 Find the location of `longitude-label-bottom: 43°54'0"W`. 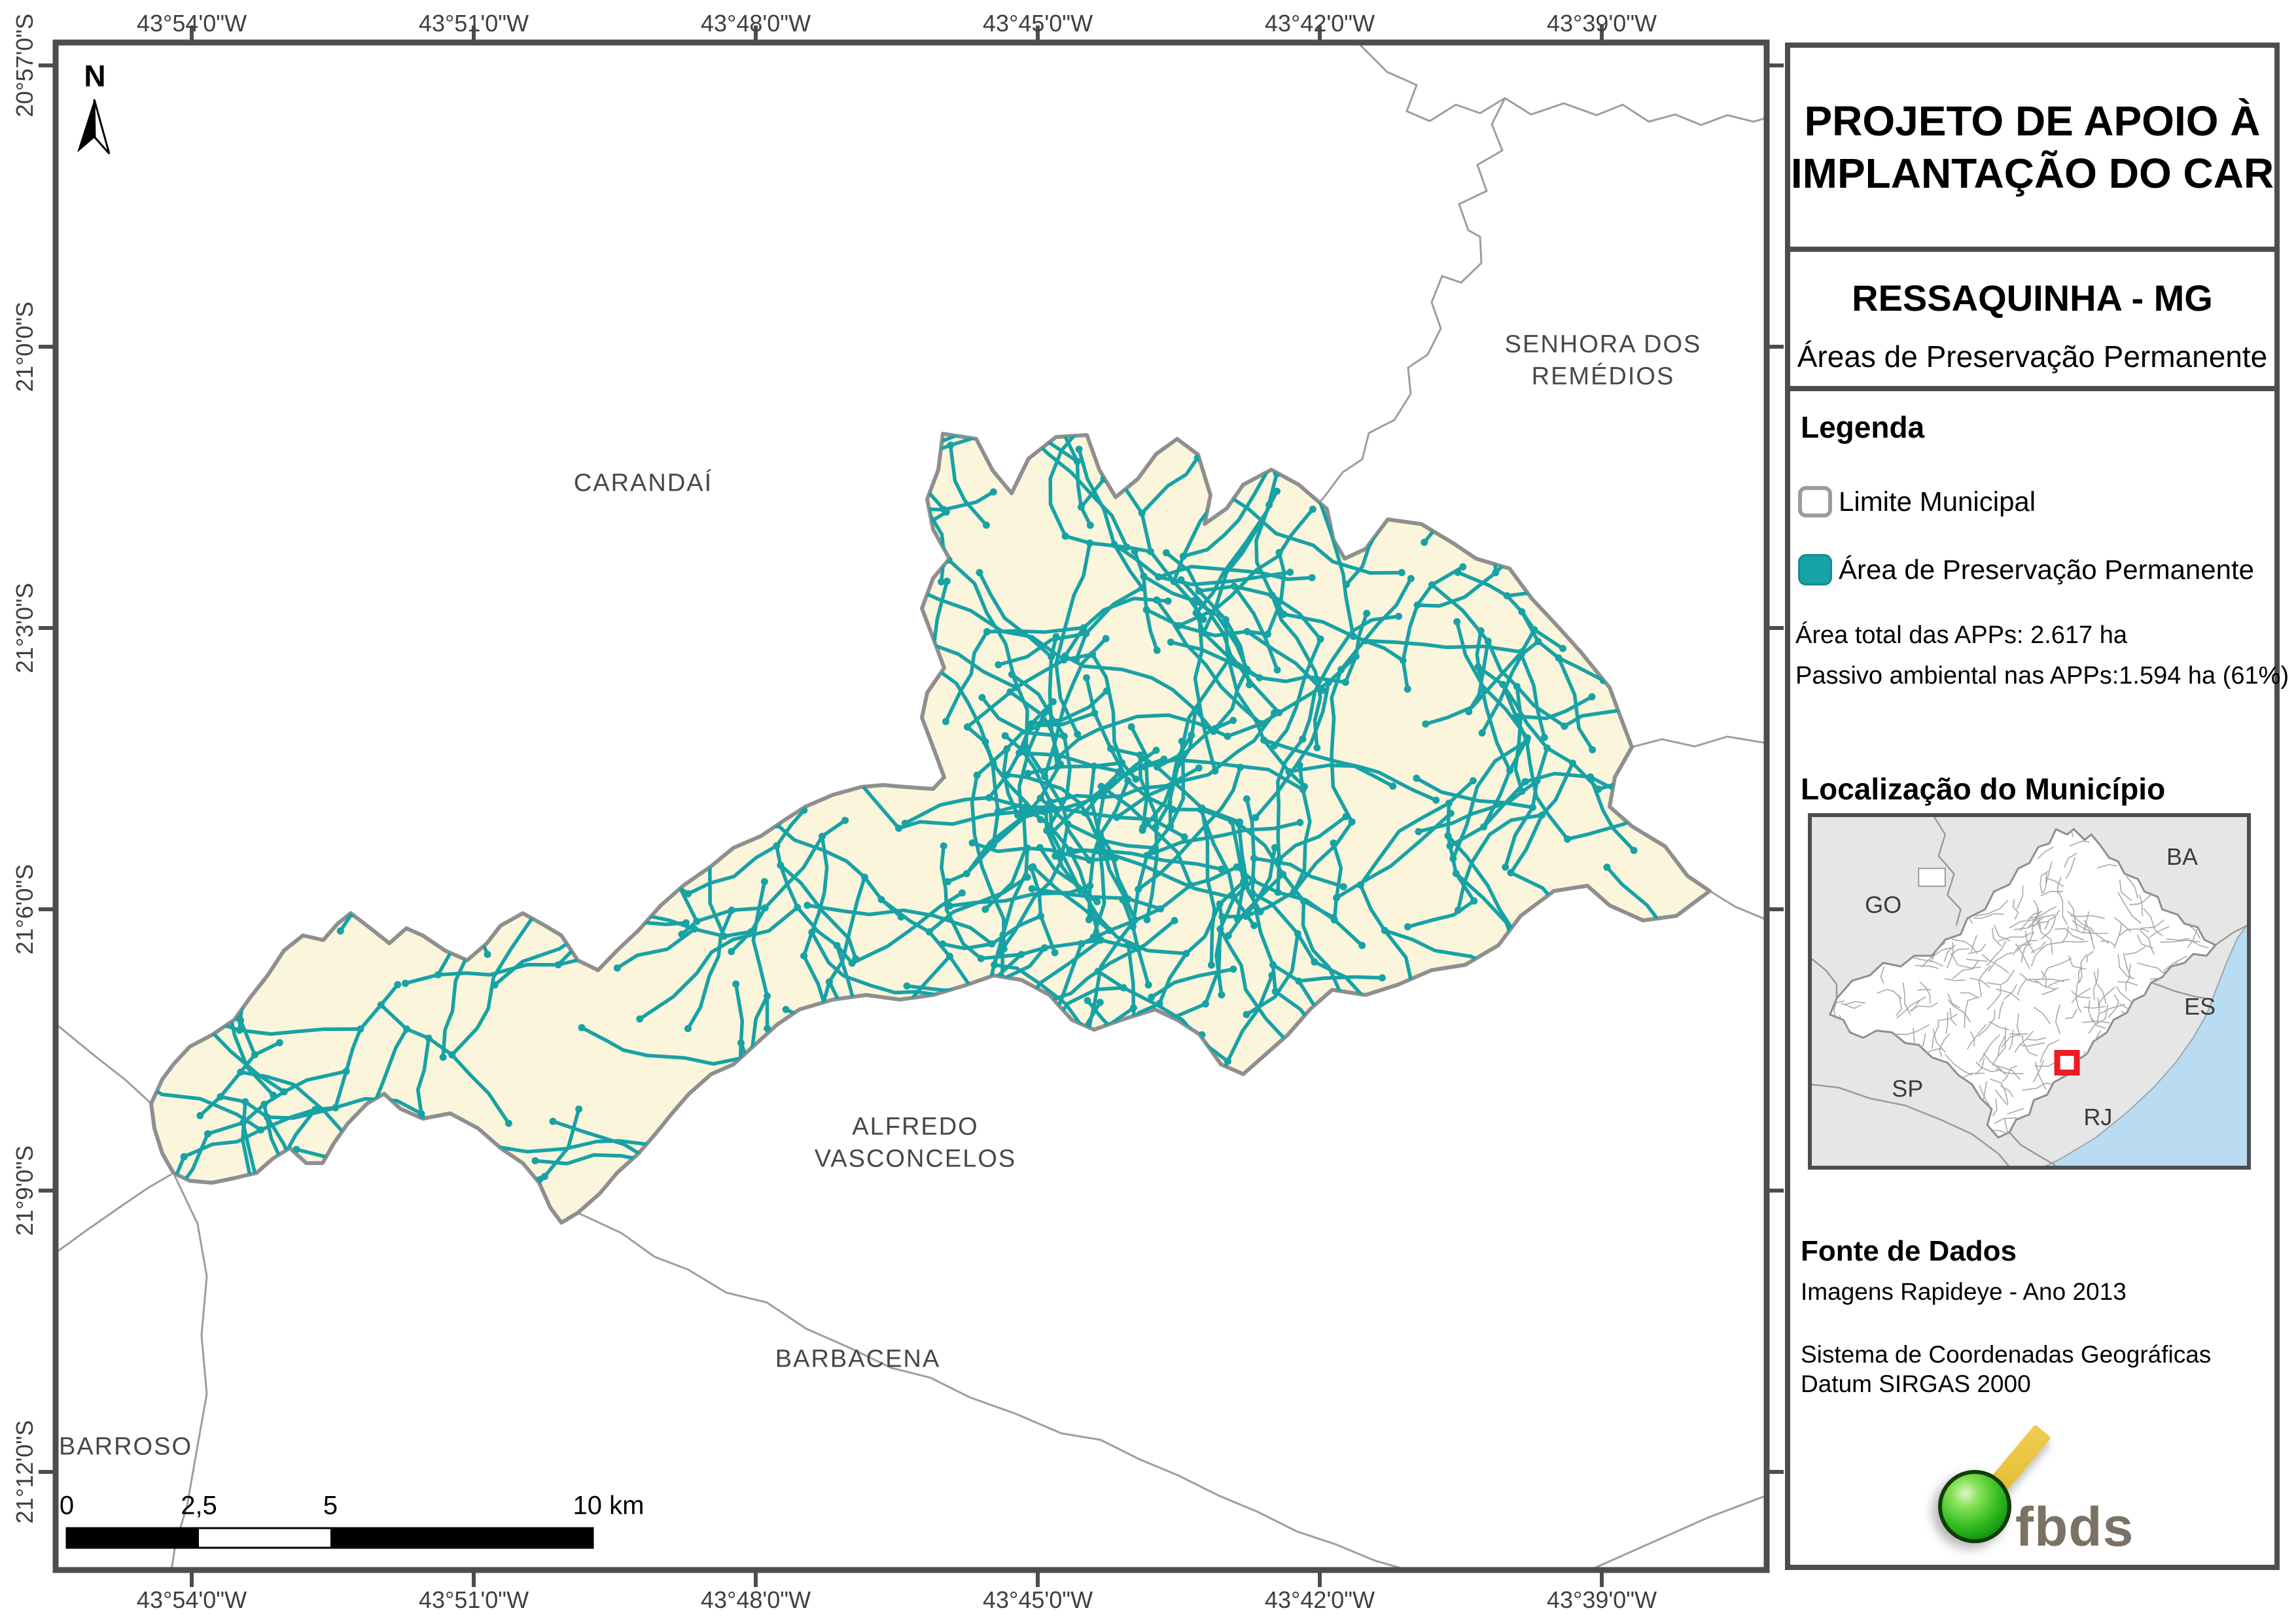

longitude-label-bottom: 43°54'0"W is located at coordinates (192, 1599).